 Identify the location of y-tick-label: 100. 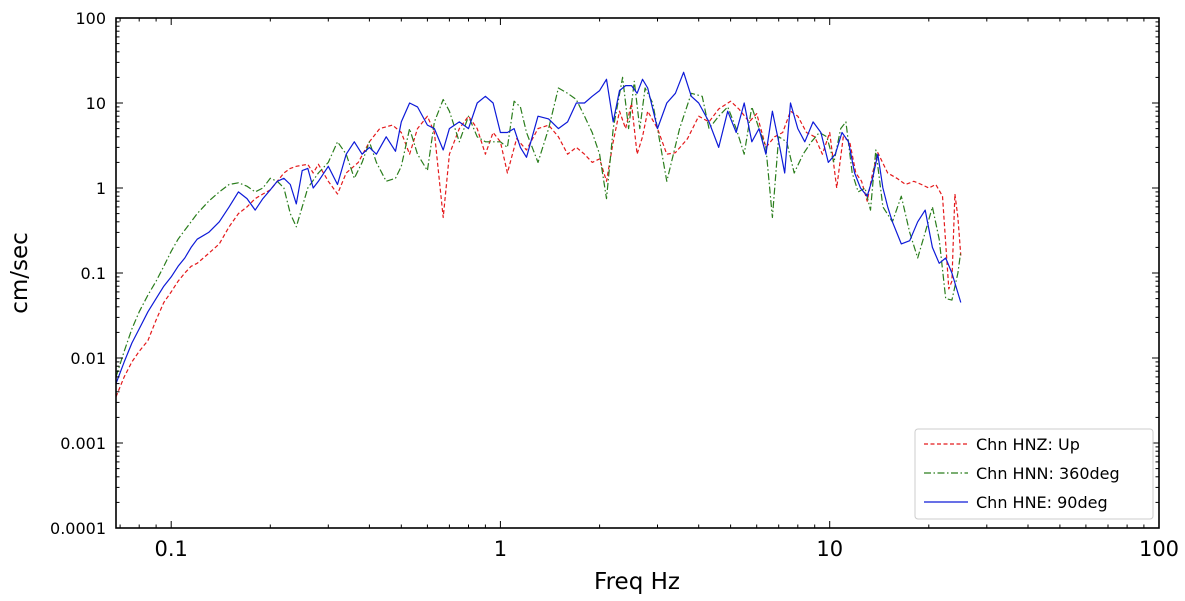
(90, 18).